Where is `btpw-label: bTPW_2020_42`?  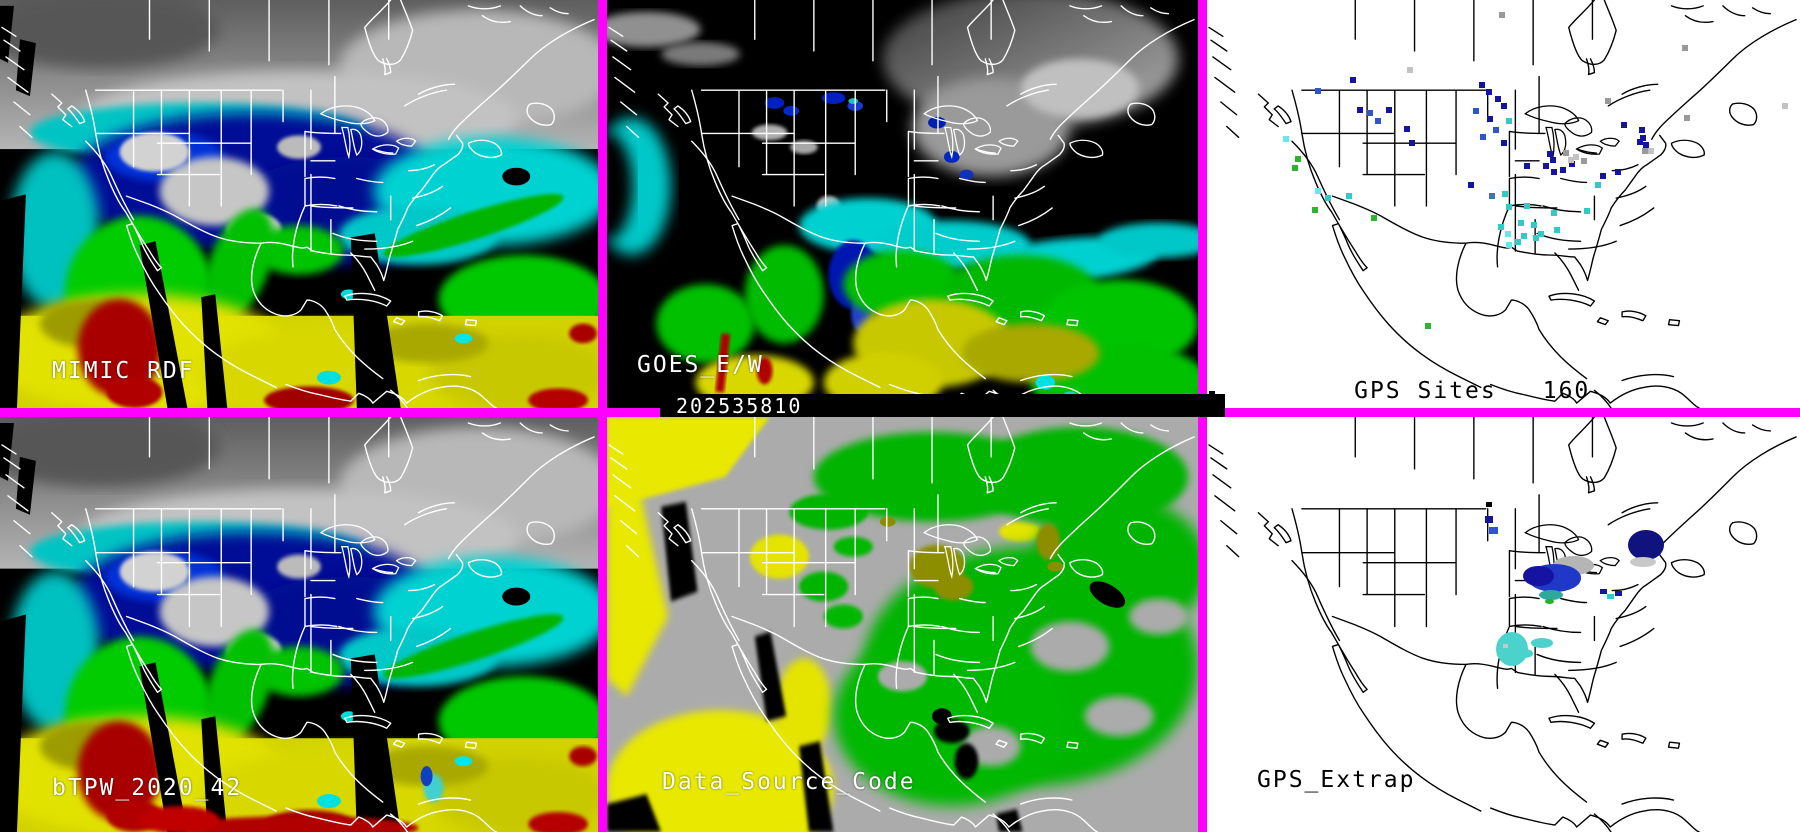
btpw-label: bTPW_2020_42 is located at coordinates (147, 788).